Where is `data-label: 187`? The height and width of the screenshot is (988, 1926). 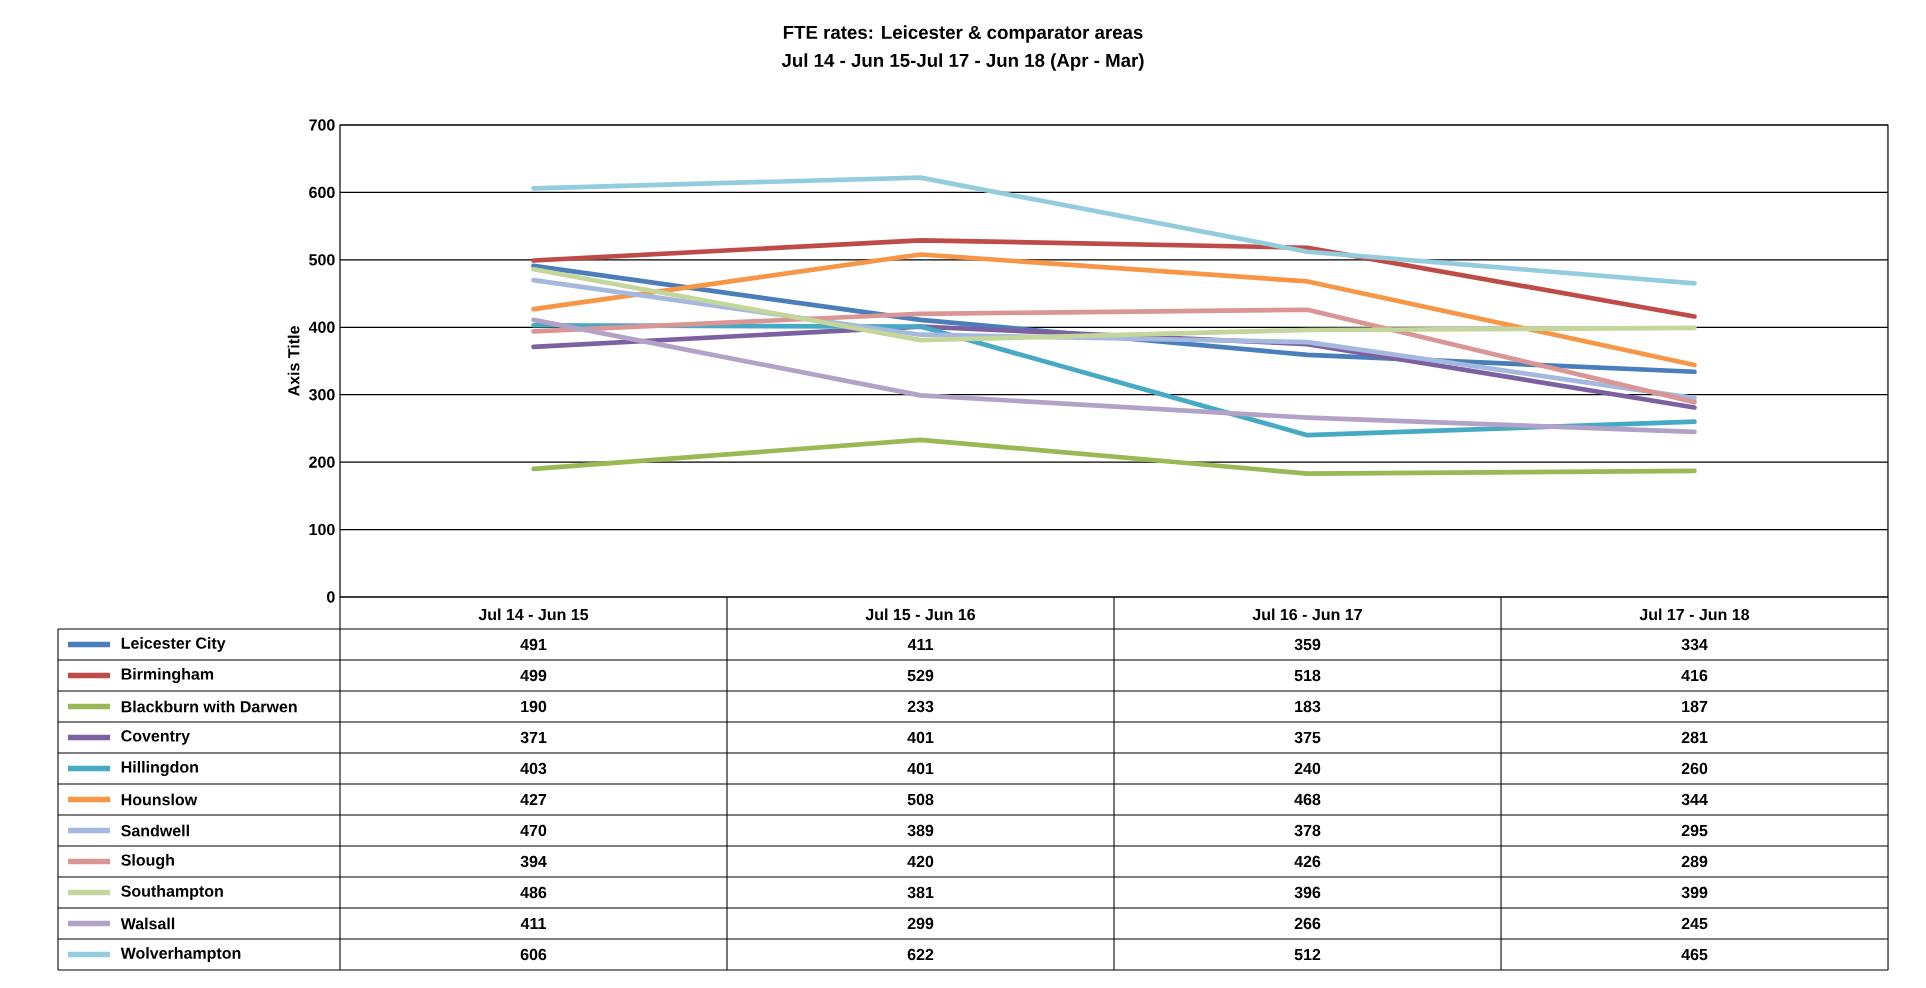
data-label: 187 is located at coordinates (1695, 706).